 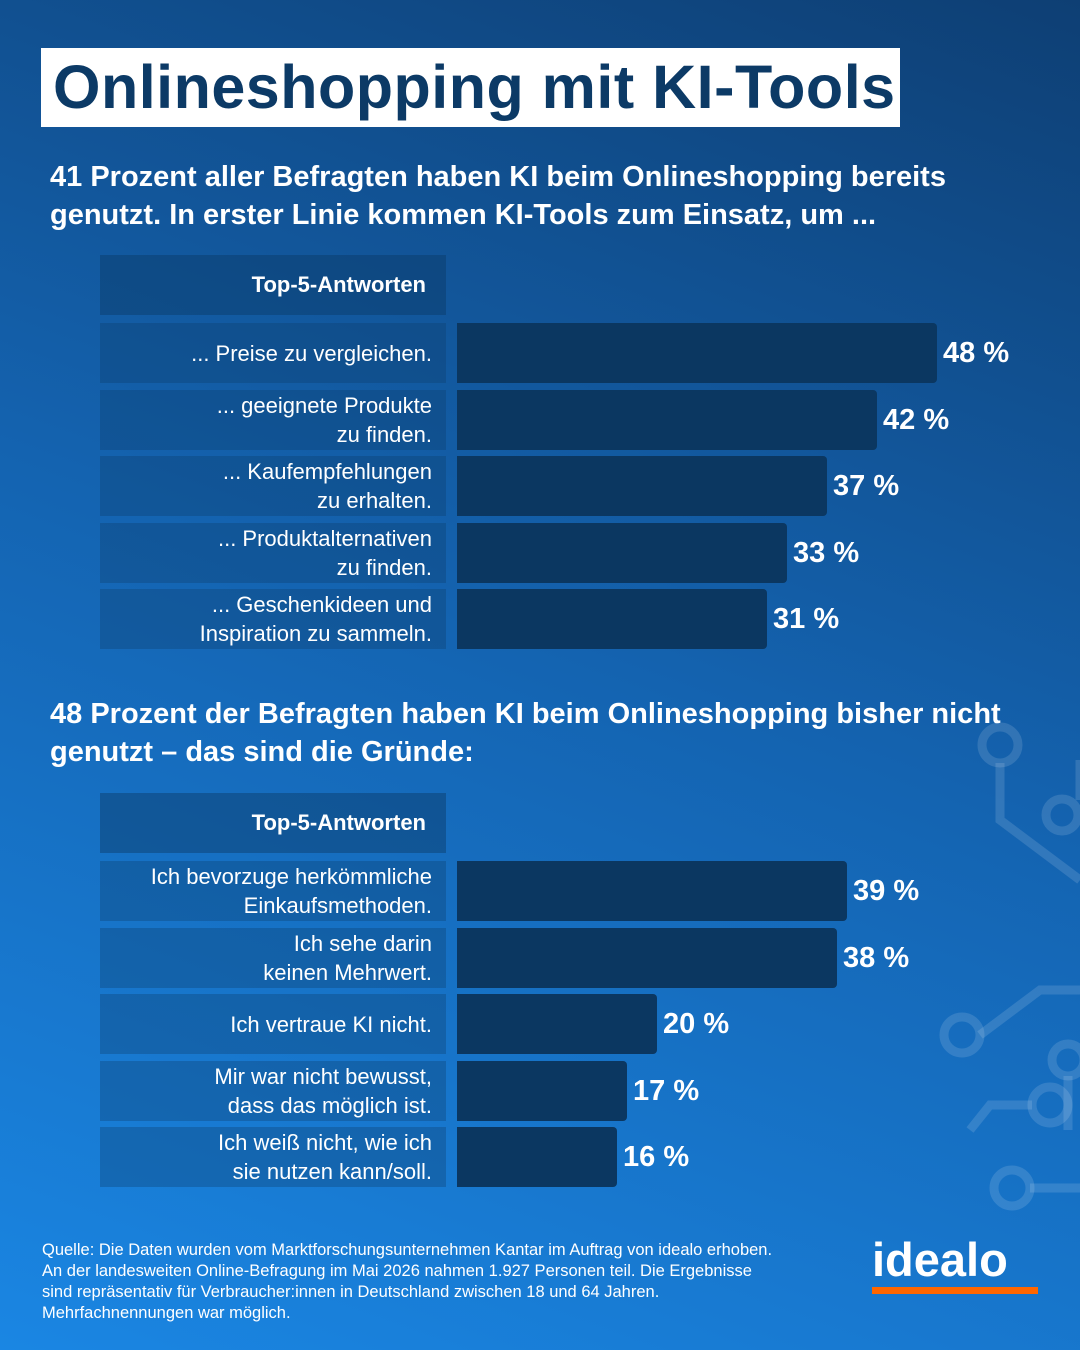 What do you see at coordinates (166, 1313) in the screenshot?
I see `source-line-4: Mehrfachnennungen war möglich.` at bounding box center [166, 1313].